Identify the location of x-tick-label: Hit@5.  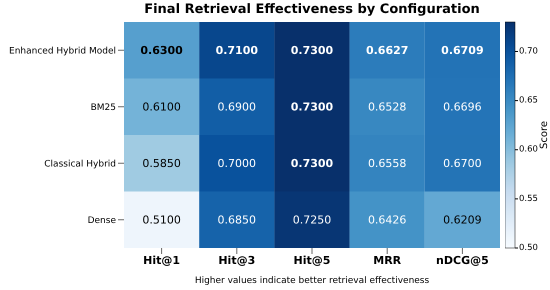
(312, 260).